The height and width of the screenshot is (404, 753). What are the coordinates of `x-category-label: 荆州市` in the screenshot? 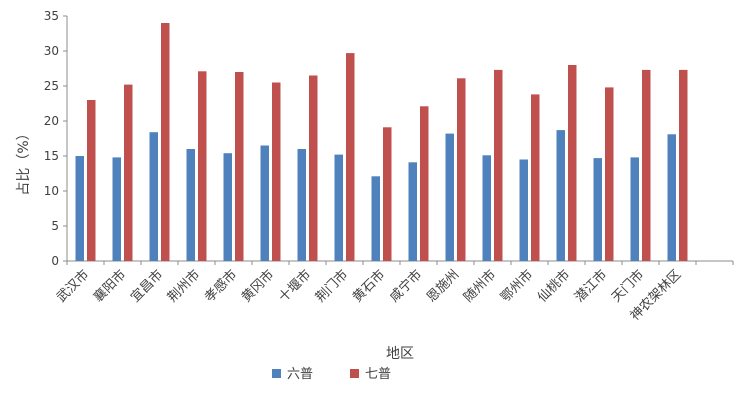 It's located at (183, 286).